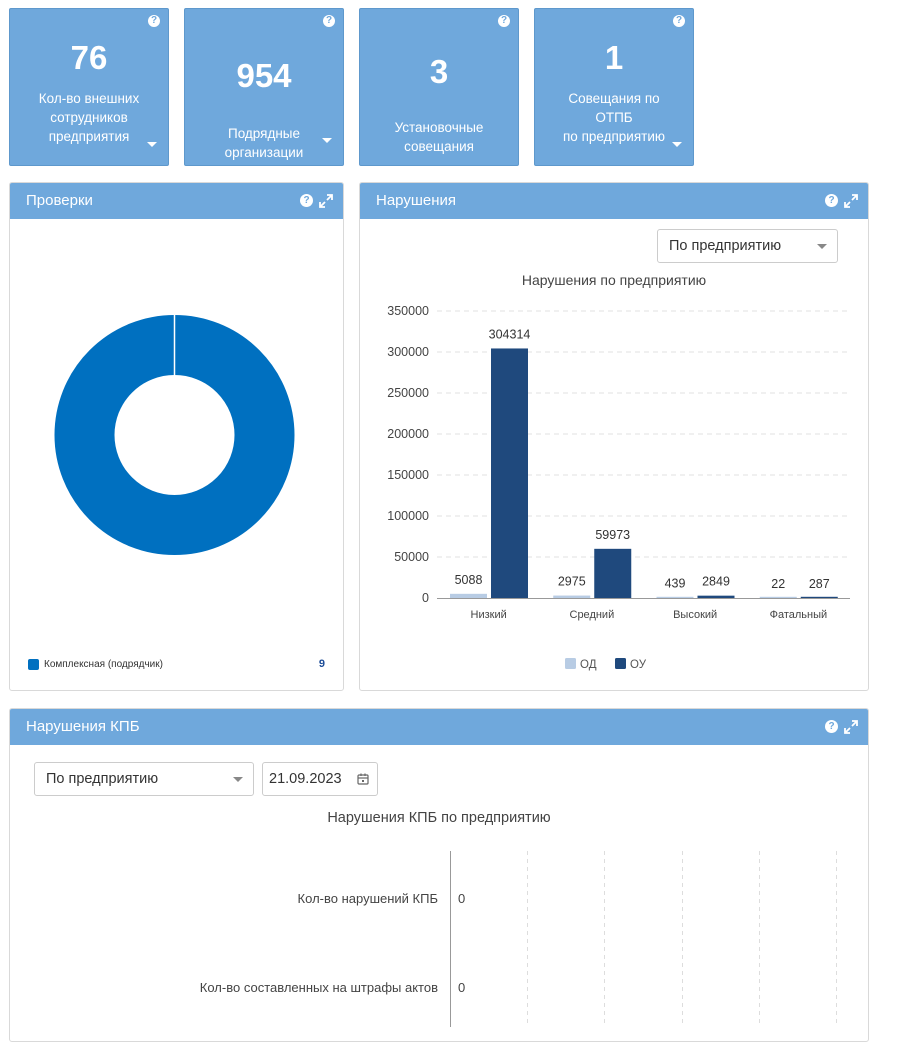  What do you see at coordinates (83, 726) in the screenshot?
I see `panel-title: Нарушения КПБ` at bounding box center [83, 726].